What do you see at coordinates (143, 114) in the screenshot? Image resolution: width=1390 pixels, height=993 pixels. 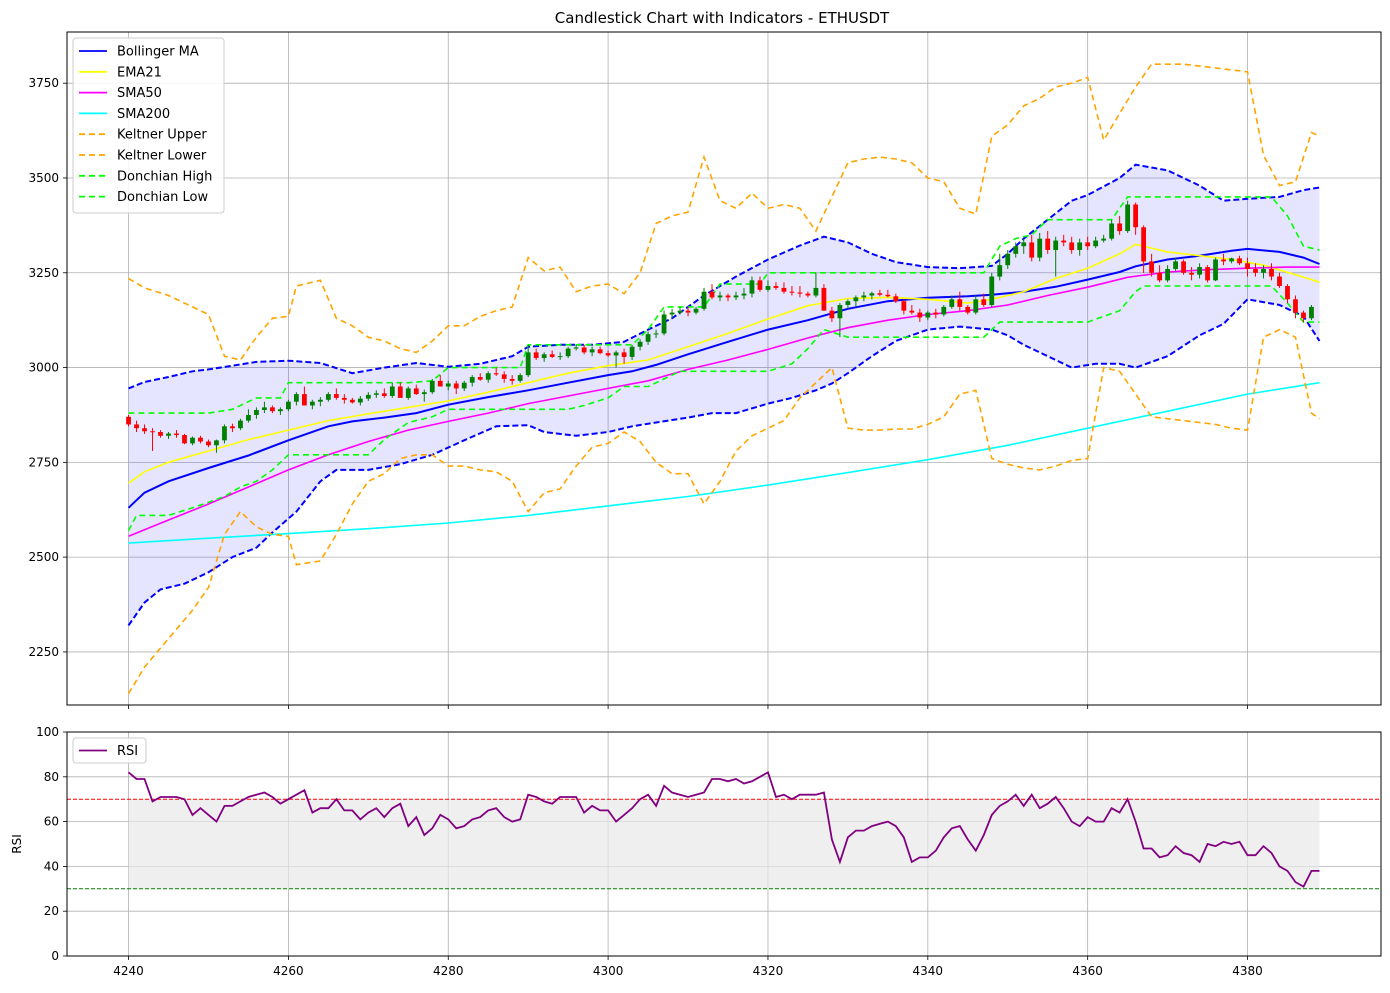 I see `legend-label: SMA200` at bounding box center [143, 114].